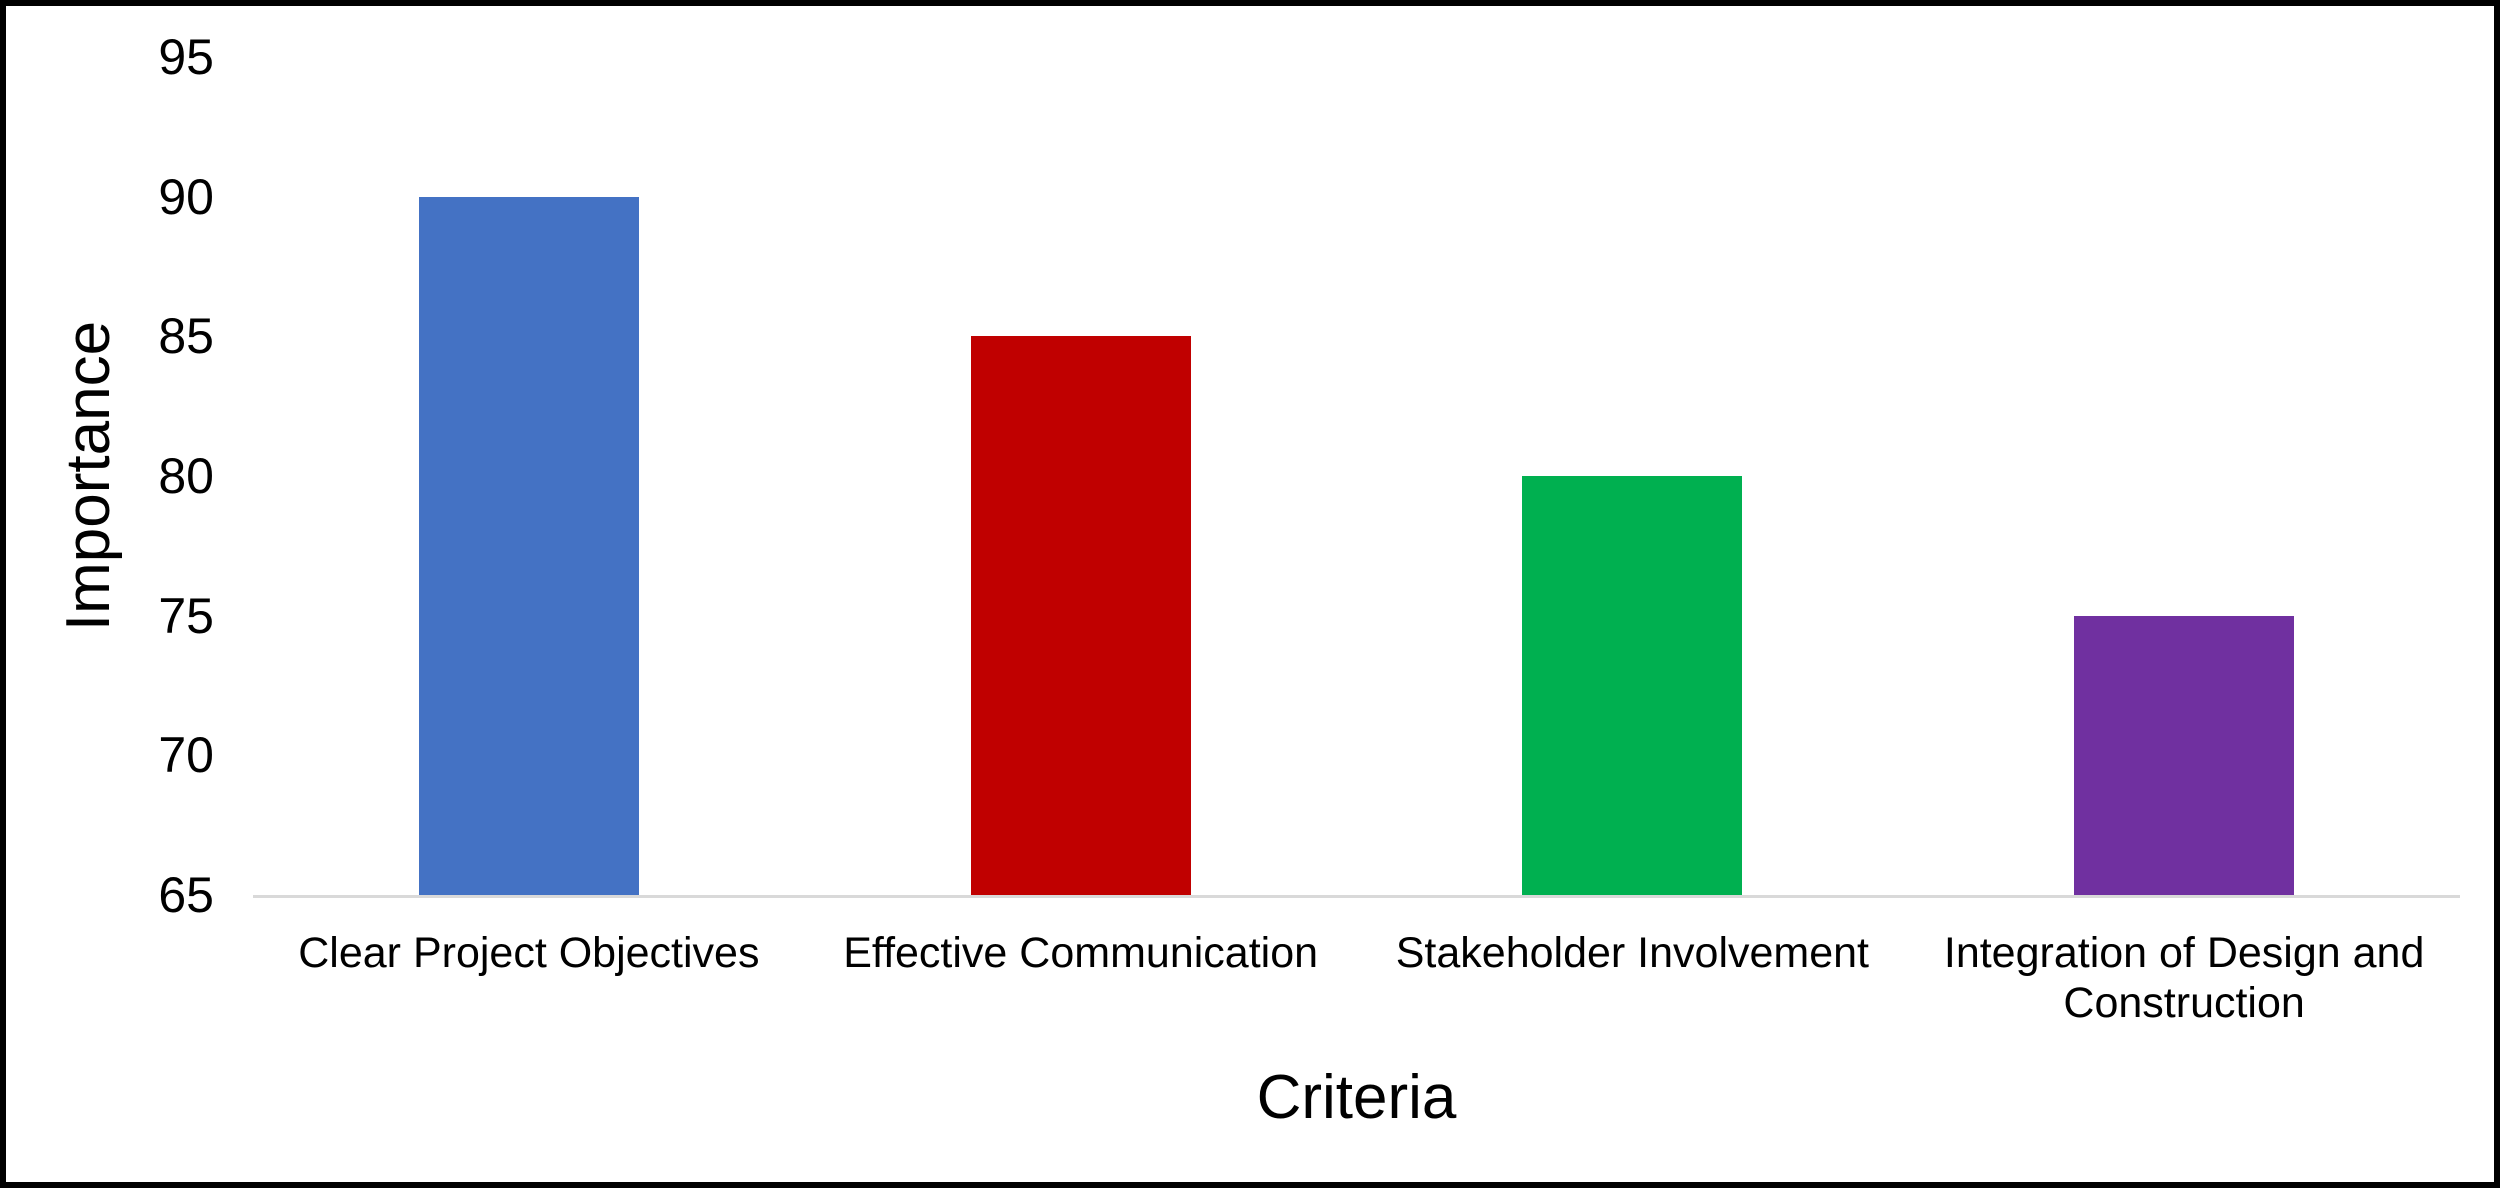  Describe the element at coordinates (186, 196) in the screenshot. I see `y-tick-label: 90` at that location.